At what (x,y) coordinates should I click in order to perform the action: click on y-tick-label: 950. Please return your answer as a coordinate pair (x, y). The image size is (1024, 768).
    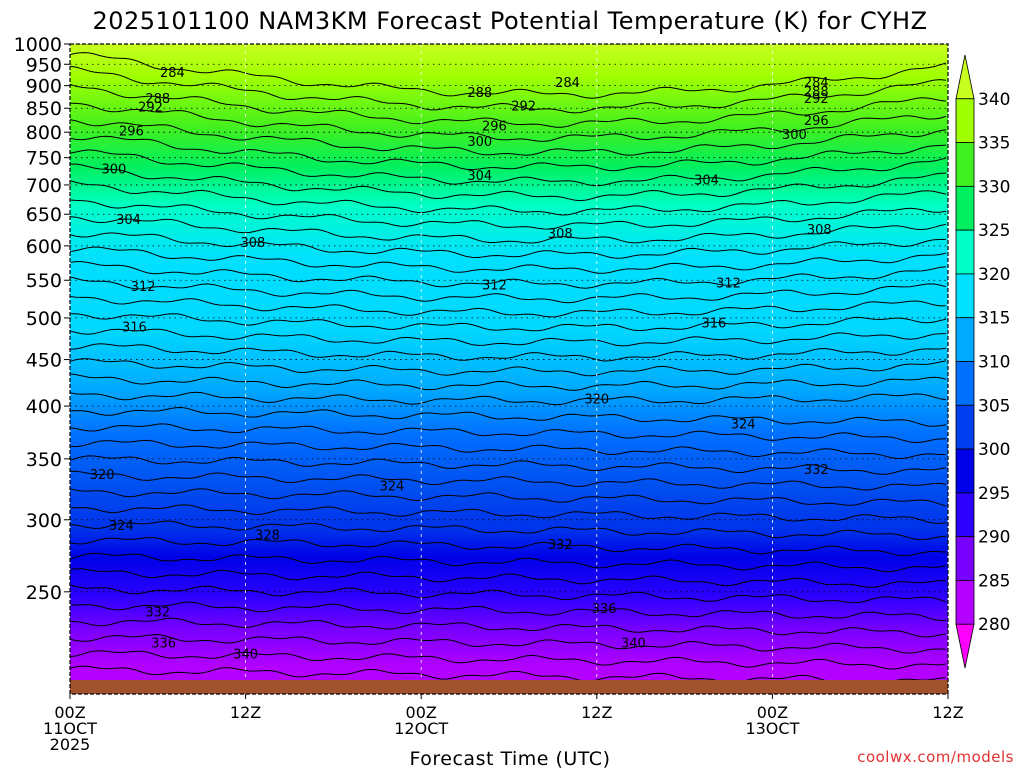
    Looking at the image, I should click on (44, 65).